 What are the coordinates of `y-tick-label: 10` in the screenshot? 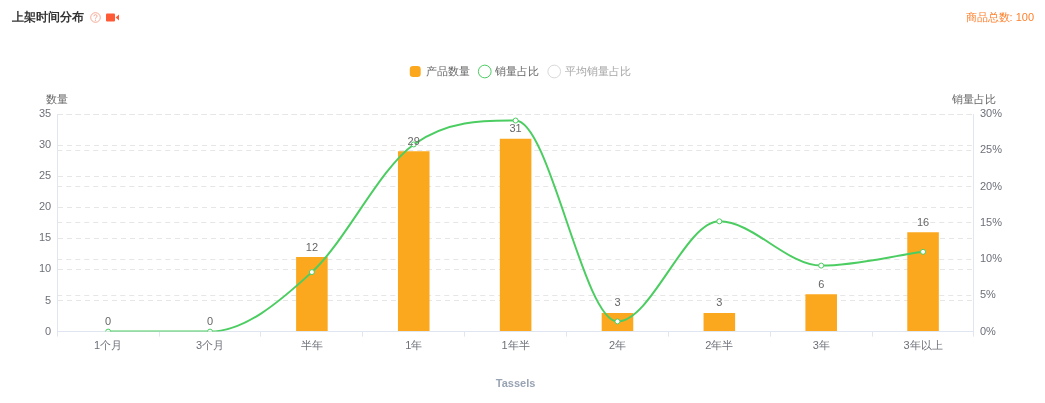 It's located at (45, 268).